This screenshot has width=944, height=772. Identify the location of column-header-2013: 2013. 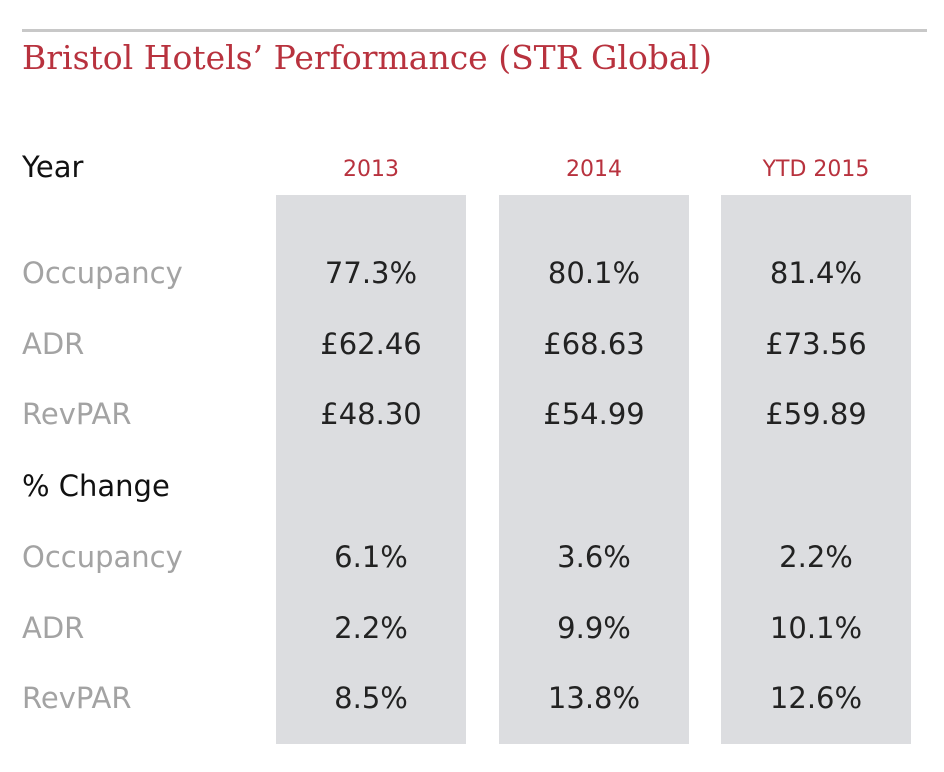
(371, 169).